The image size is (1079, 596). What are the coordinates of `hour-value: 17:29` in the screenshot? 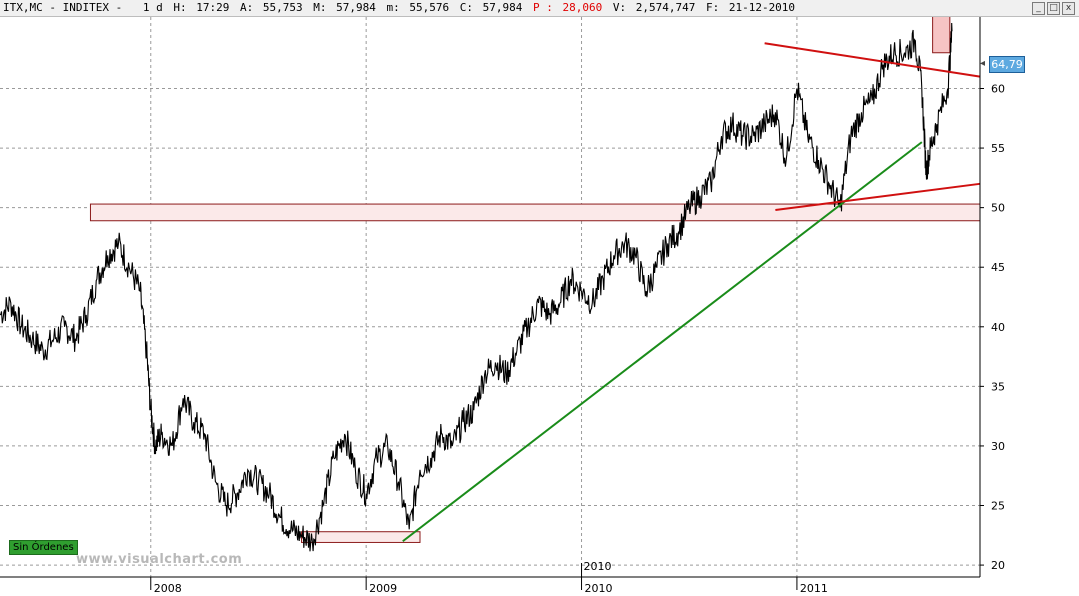 It's located at (213, 7).